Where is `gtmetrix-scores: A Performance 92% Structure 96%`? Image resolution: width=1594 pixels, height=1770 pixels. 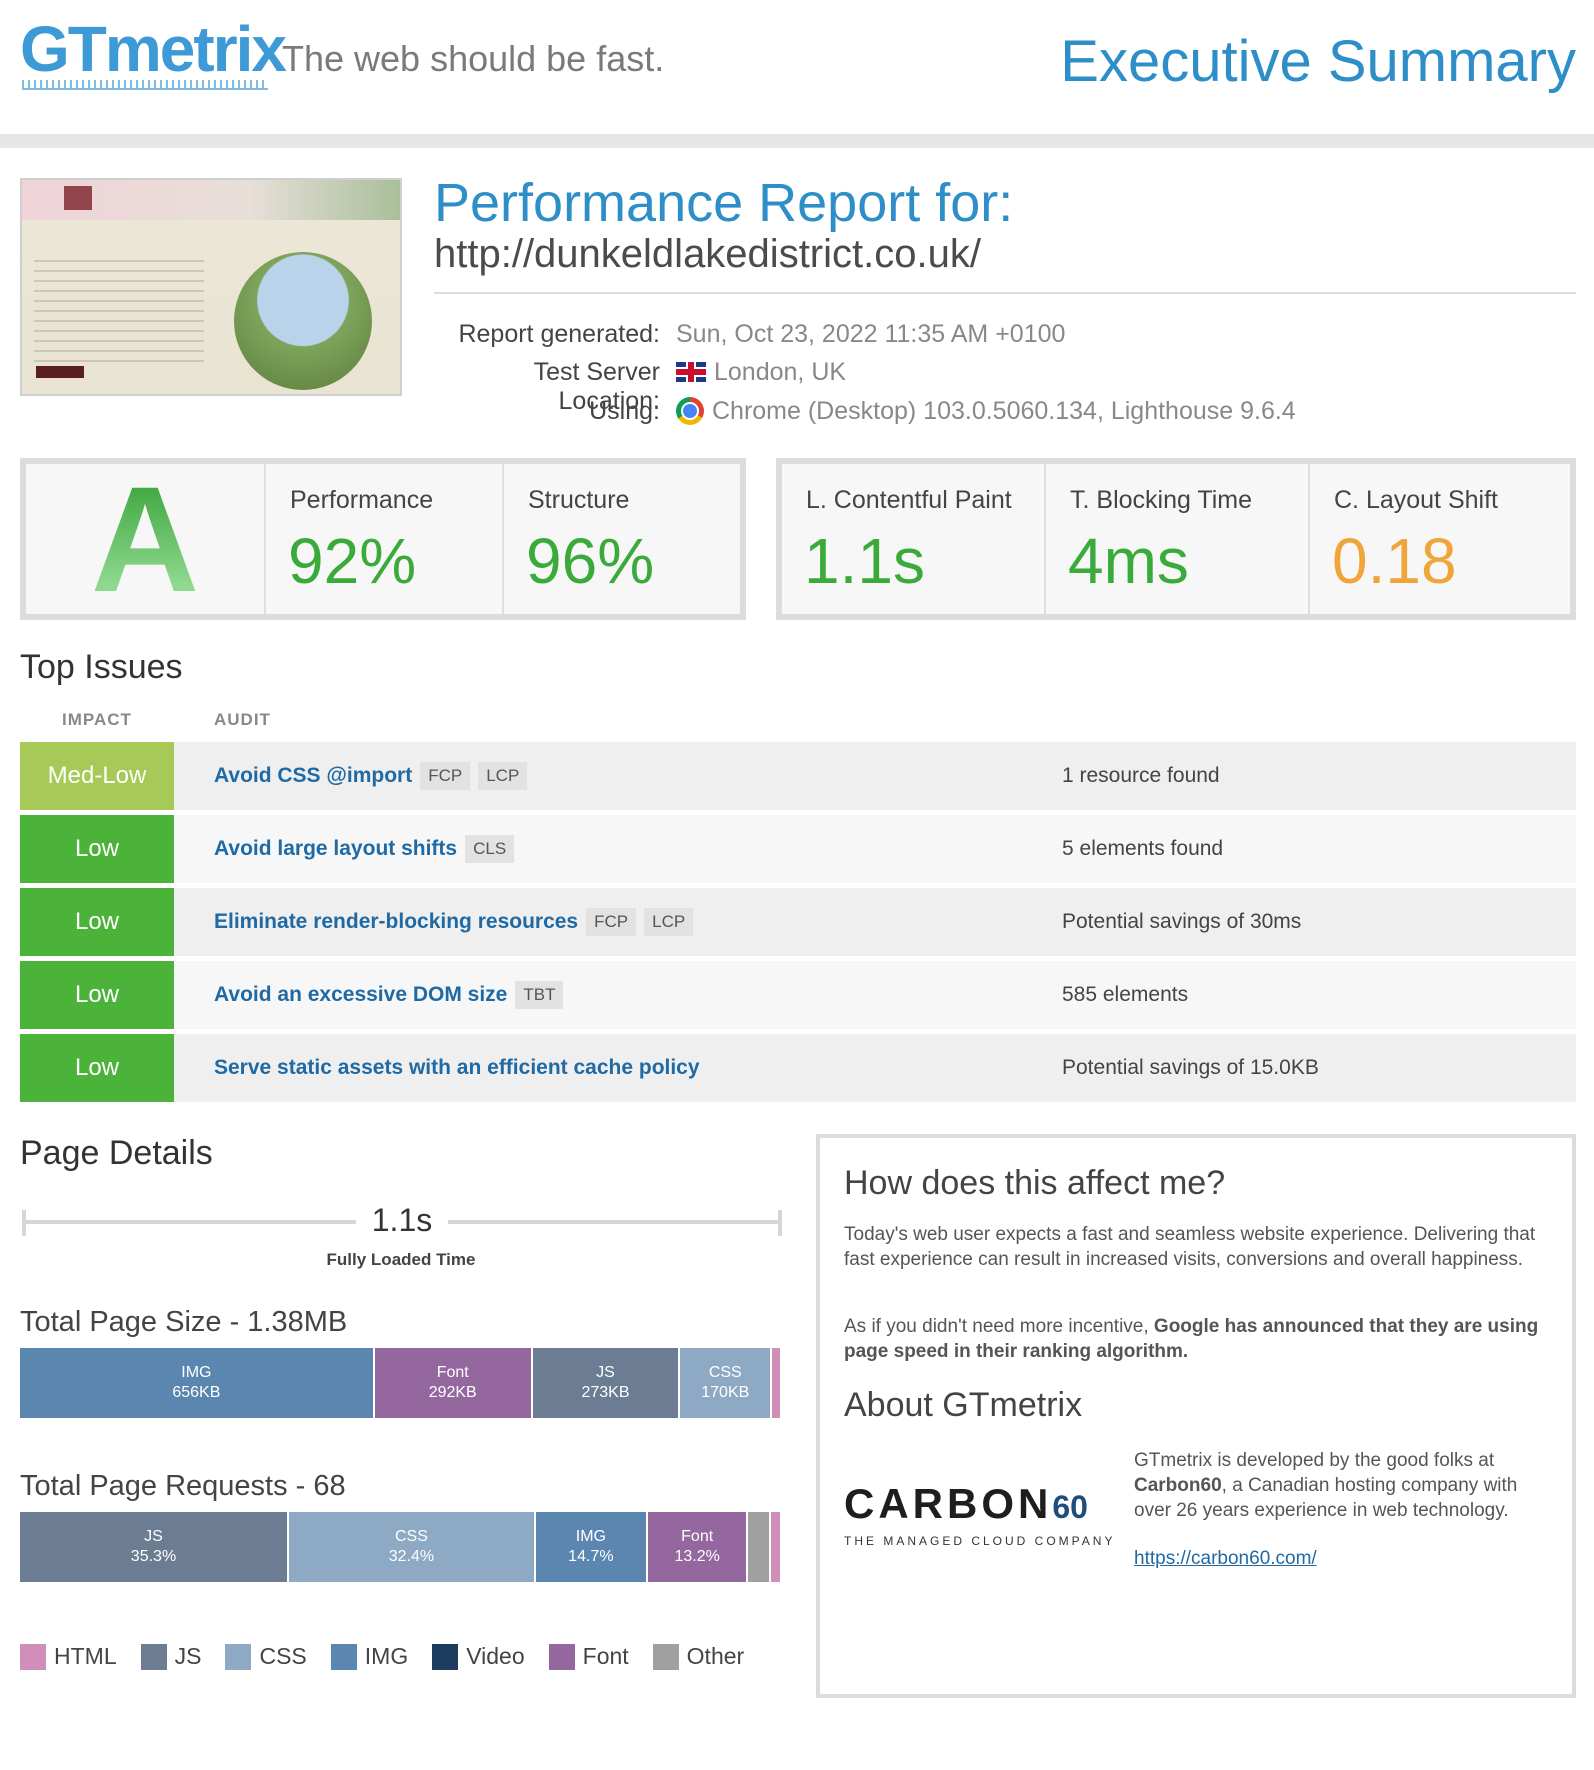
gtmetrix-scores: A Performance 92% Structure 96% is located at coordinates (383, 539).